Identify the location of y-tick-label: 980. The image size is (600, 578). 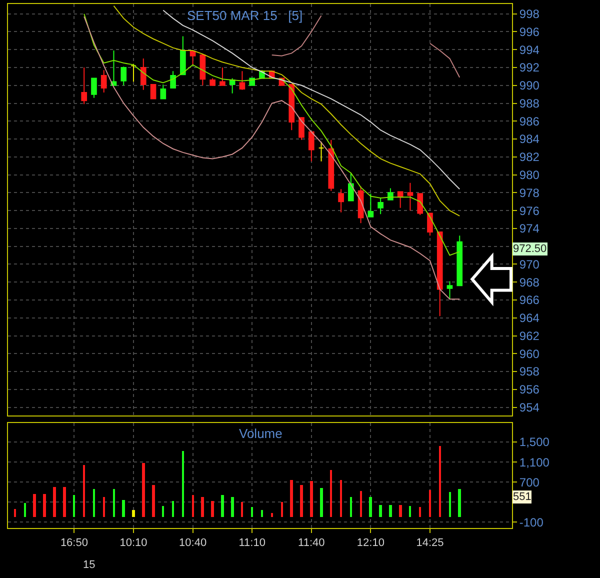
(529, 175).